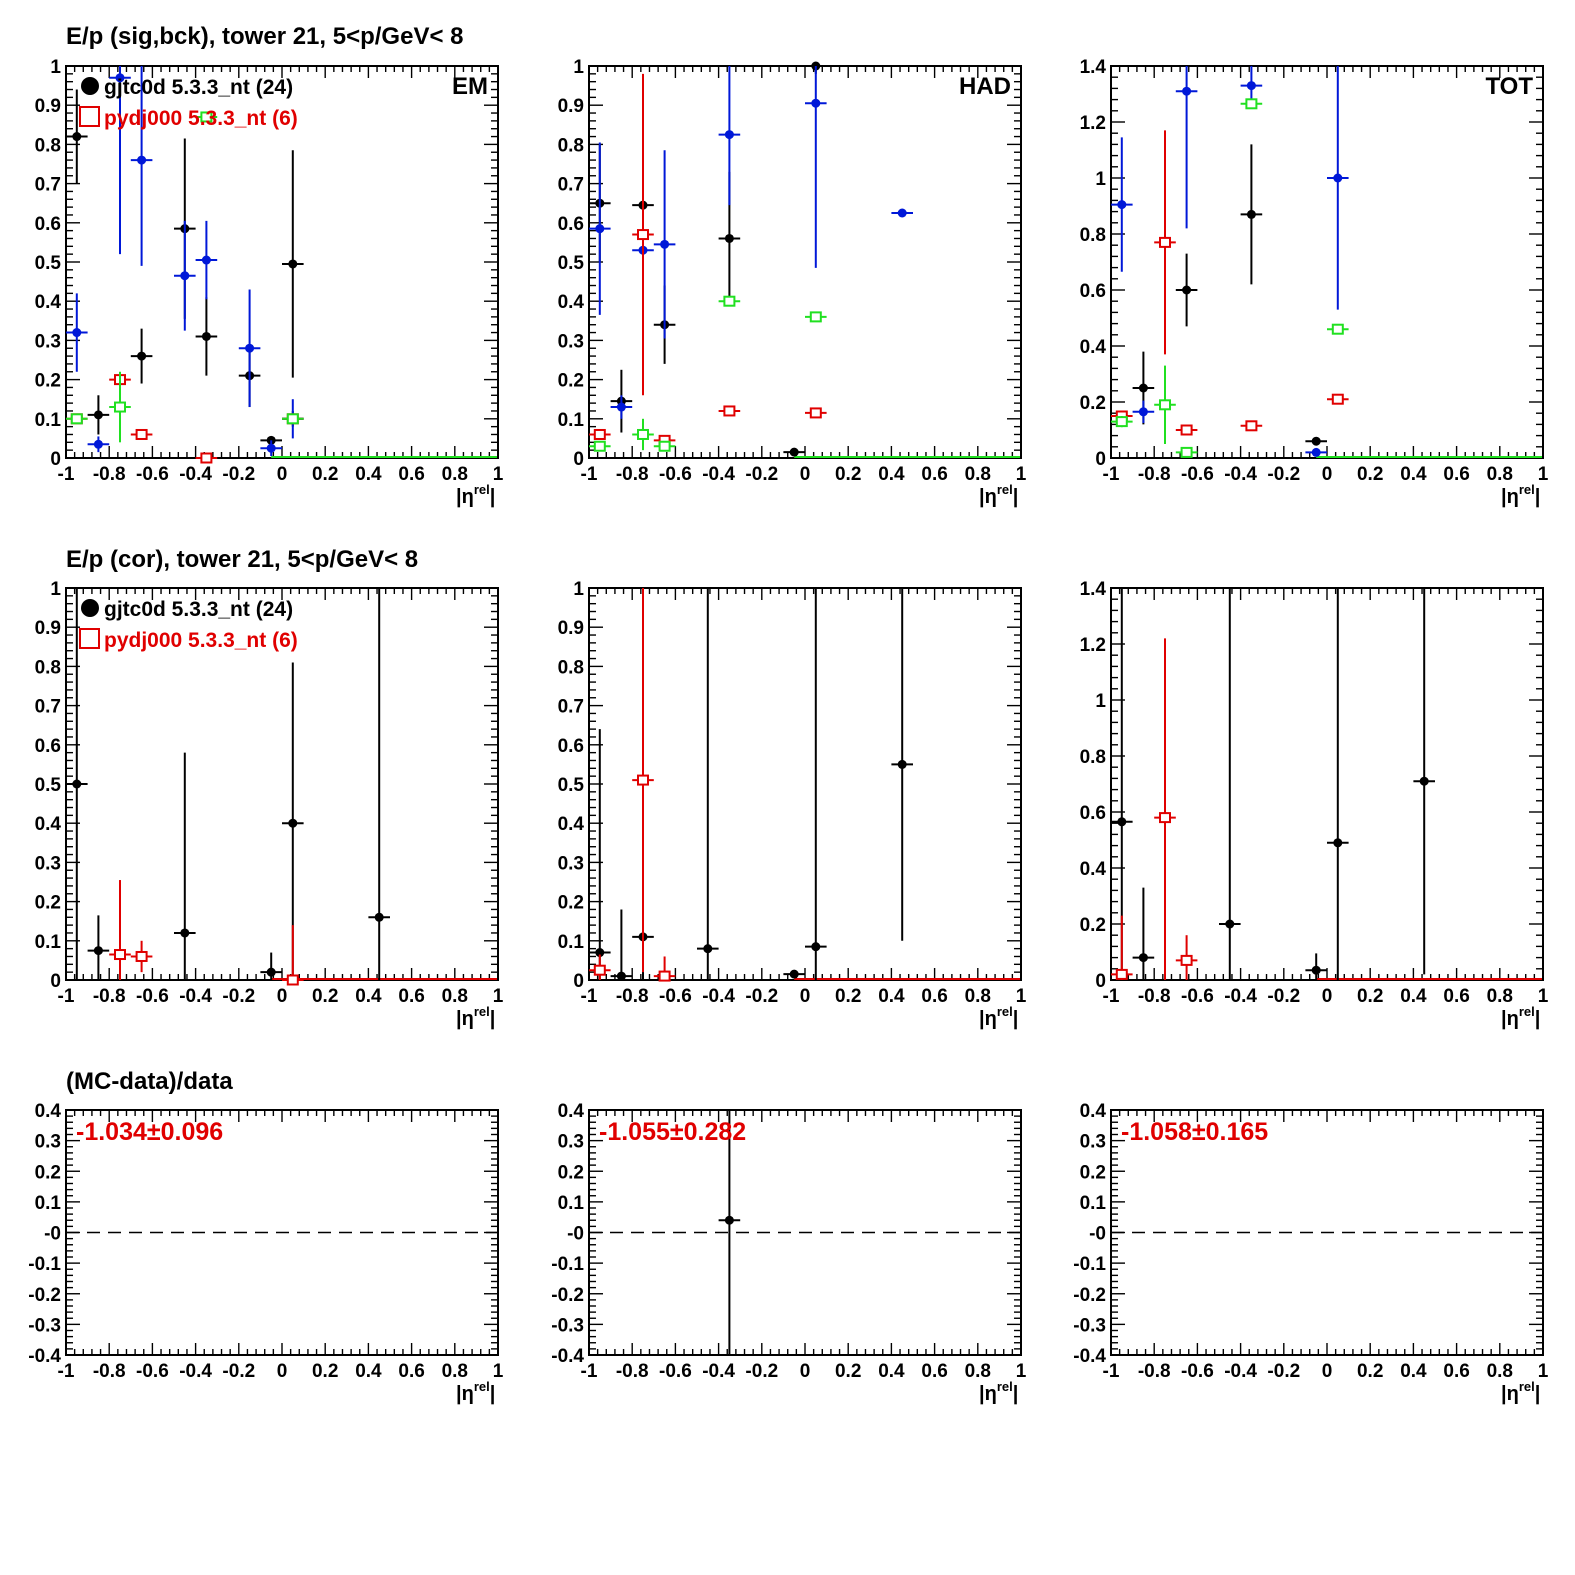 This screenshot has height=1575, width=1575. I want to click on y-tick-label: 0.6, so click(48, 746).